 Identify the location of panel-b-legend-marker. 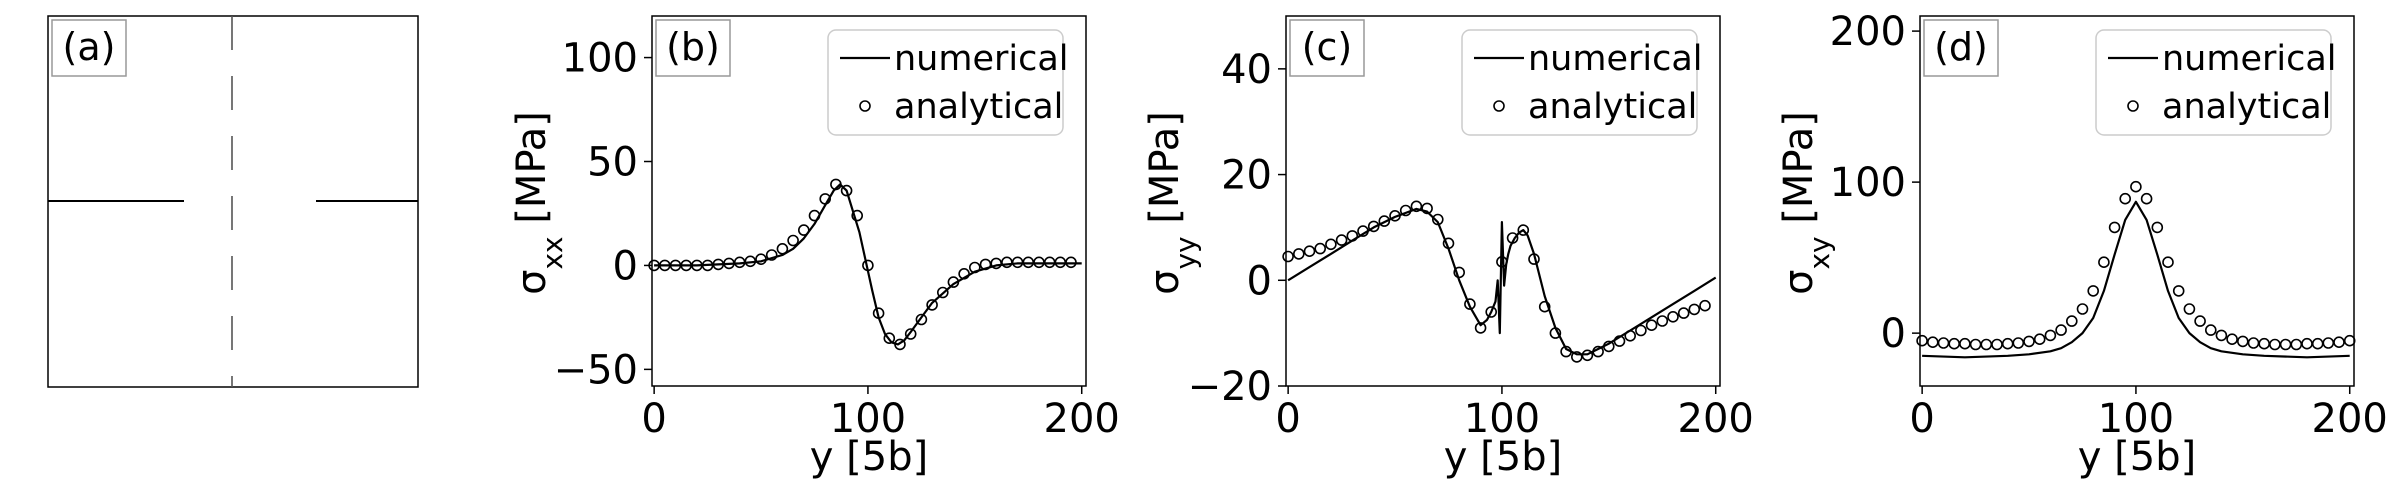
(865, 106).